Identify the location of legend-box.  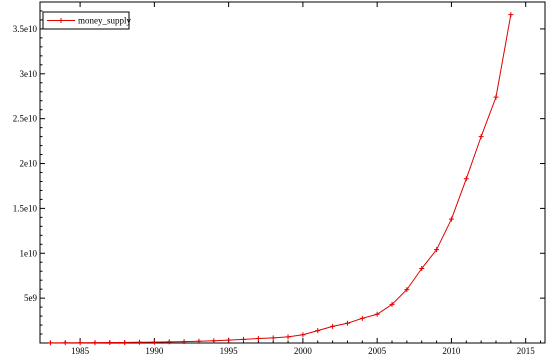
(86, 20).